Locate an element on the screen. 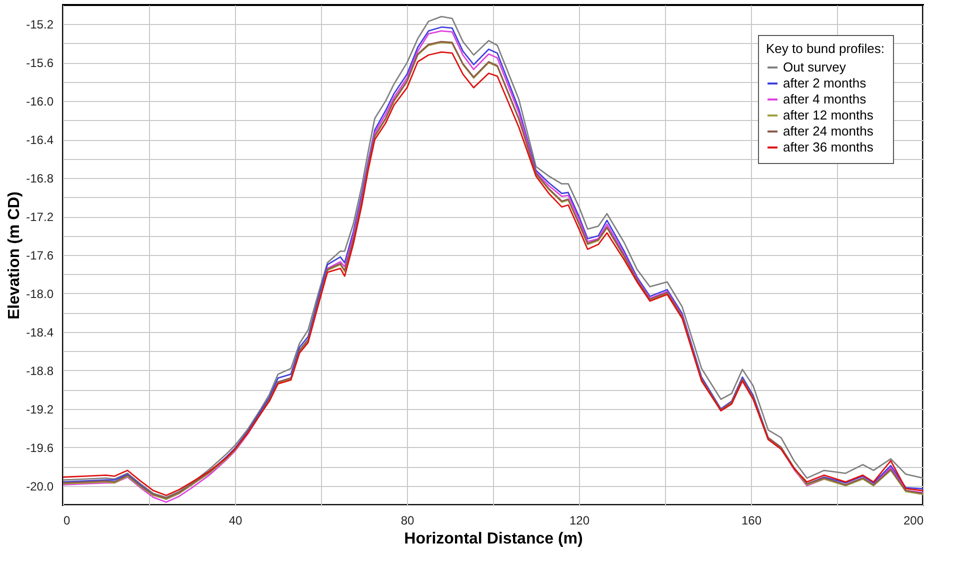  legend-title: Key to bund profiles: is located at coordinates (825, 48).